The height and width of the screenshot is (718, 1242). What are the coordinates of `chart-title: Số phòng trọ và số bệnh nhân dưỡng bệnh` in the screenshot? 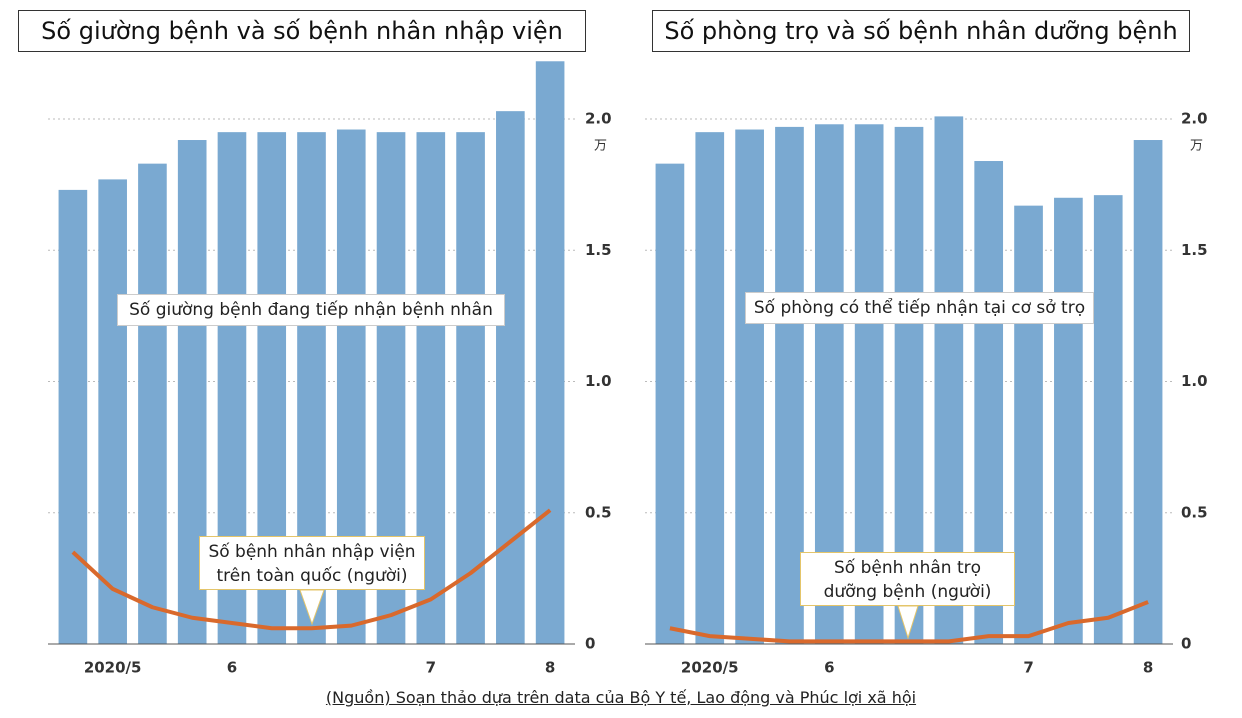 It's located at (921, 31).